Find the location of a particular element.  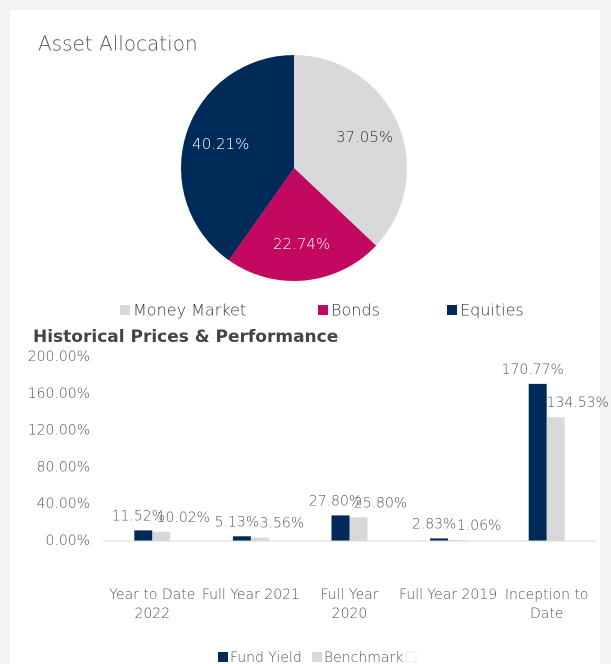

y-tick-label: 120.00% is located at coordinates (59, 431).